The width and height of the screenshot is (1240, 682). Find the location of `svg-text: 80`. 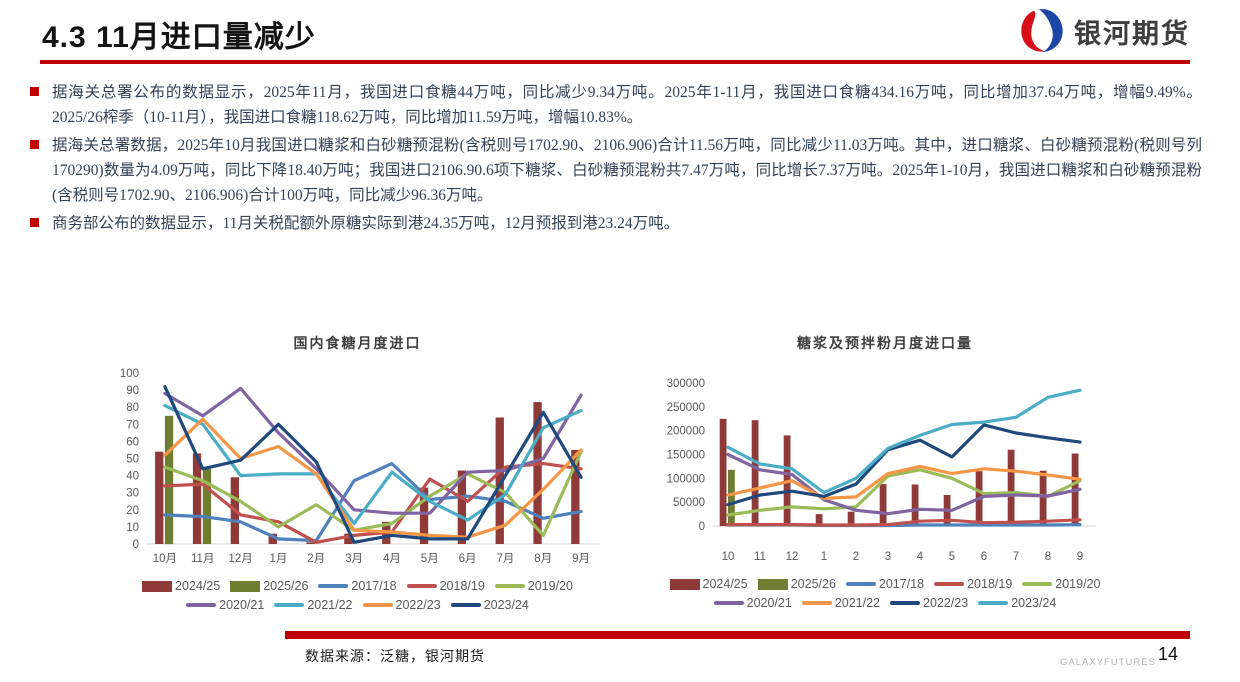

svg-text: 80 is located at coordinates (132, 408).